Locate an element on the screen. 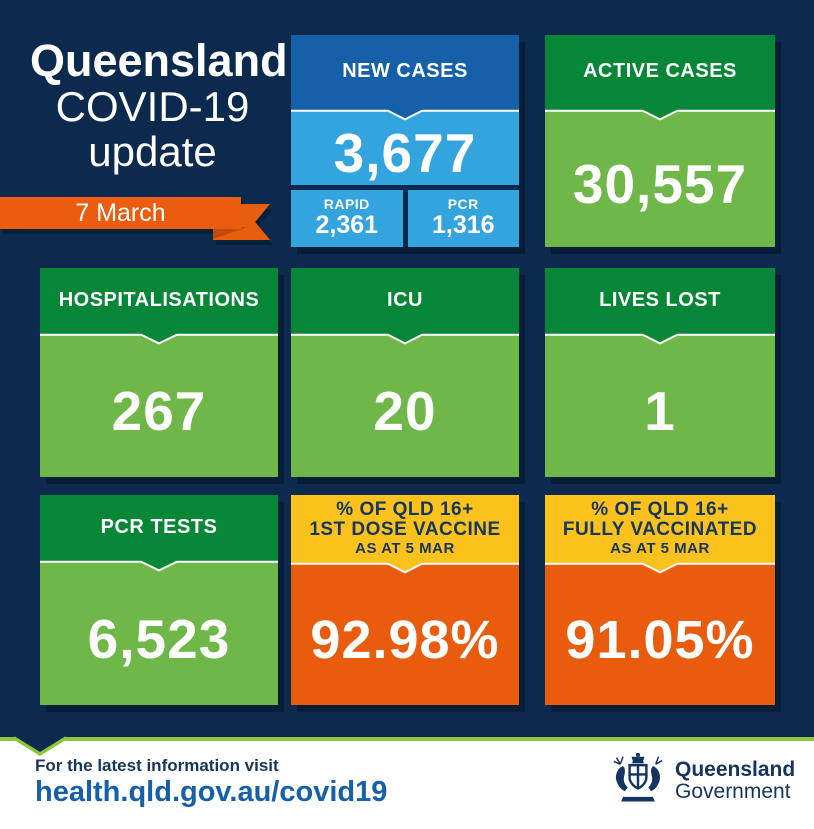 Image resolution: width=814 pixels, height=829 pixels. pcr-tests-value: 6,523 is located at coordinates (159, 638).